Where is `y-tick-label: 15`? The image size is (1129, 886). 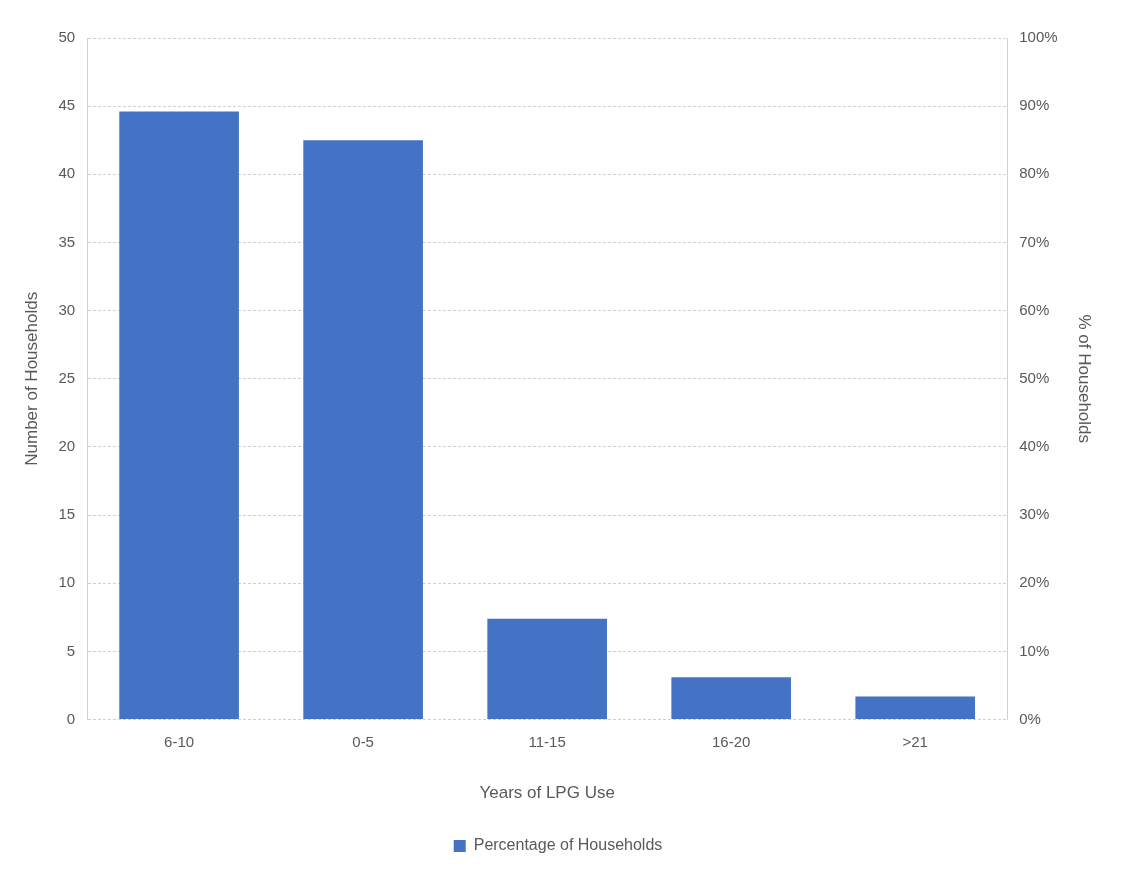
y-tick-label: 15 is located at coordinates (67, 514).